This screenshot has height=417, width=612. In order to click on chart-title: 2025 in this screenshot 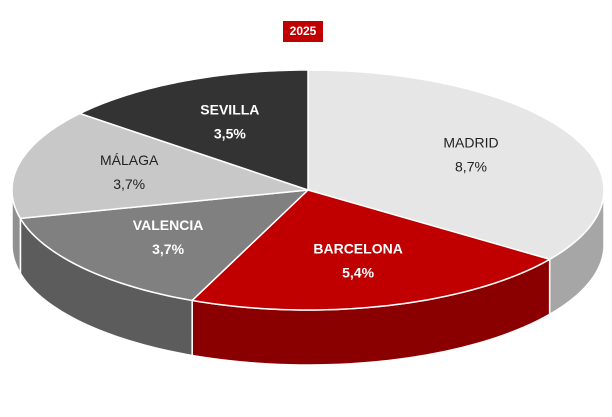, I will do `click(303, 31)`.